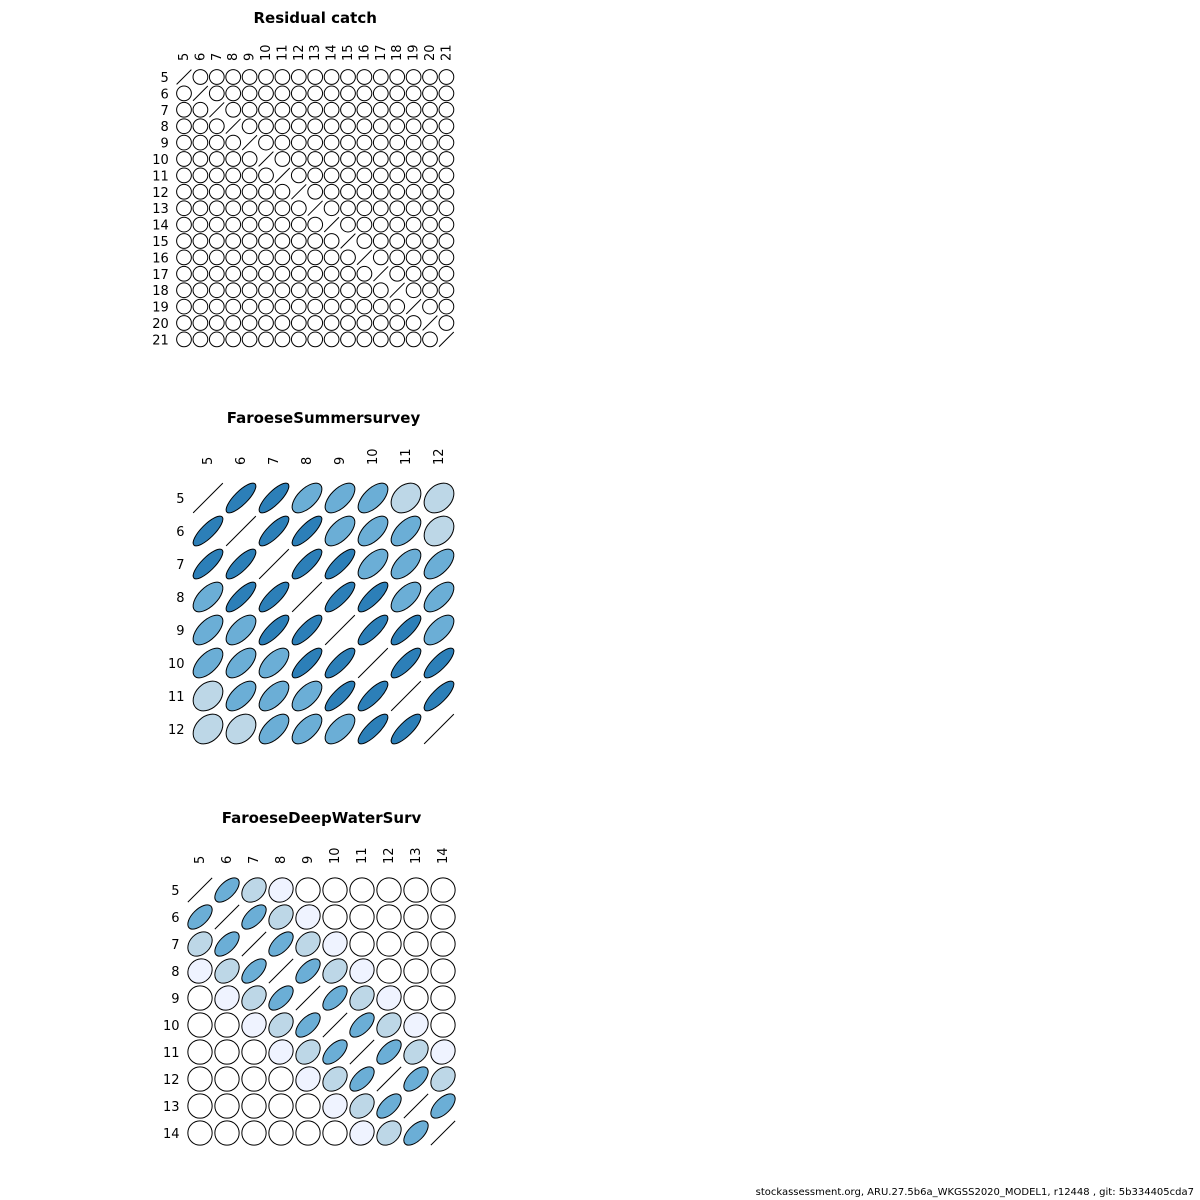 The image size is (1200, 1200). I want to click on column-tick-label: 8, so click(281, 860).